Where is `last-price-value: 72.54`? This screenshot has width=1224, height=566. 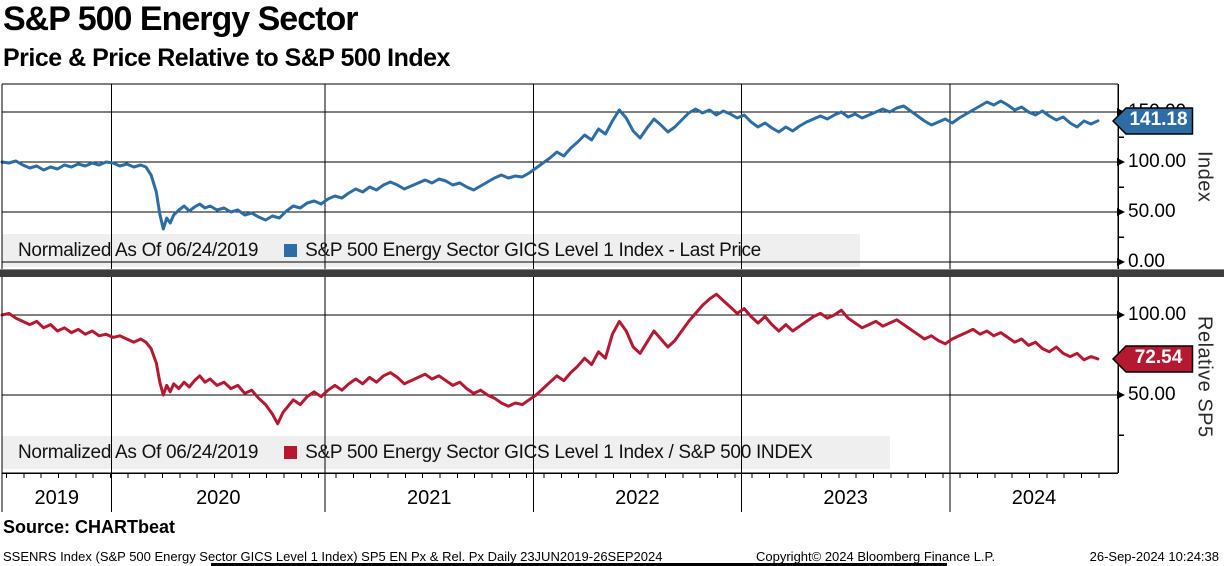
last-price-value: 72.54 is located at coordinates (1158, 358).